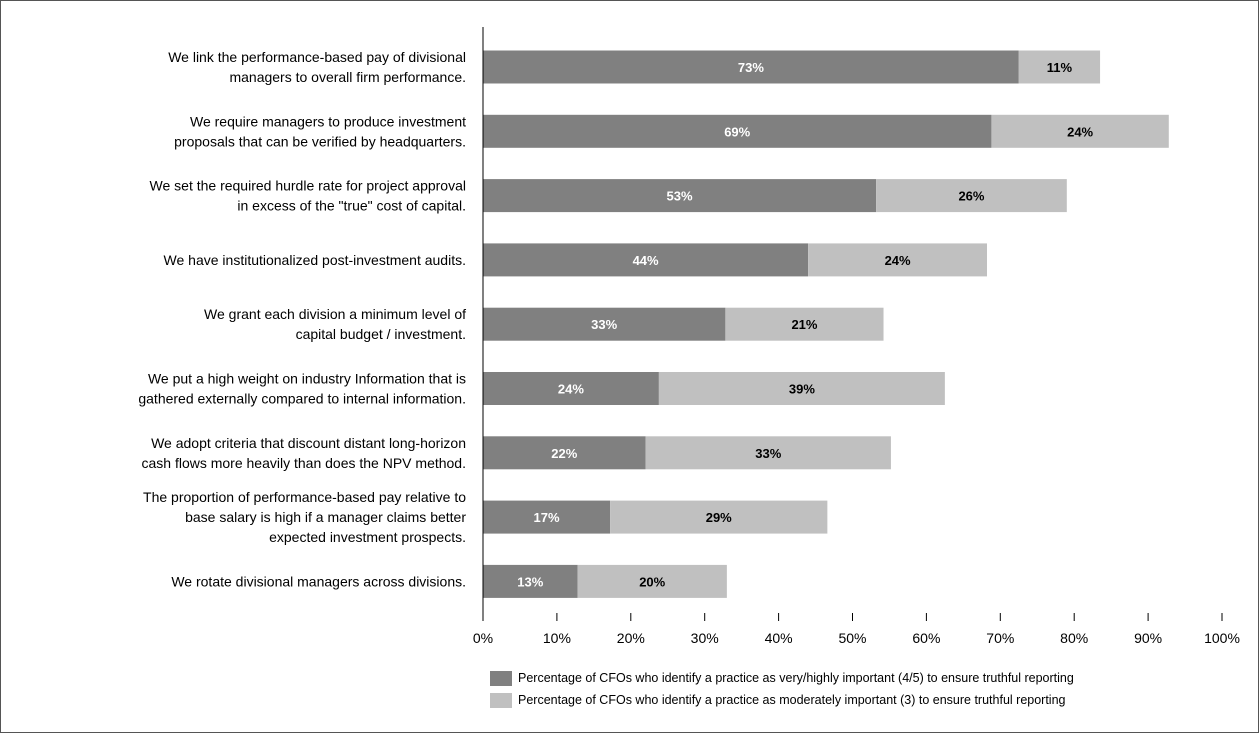 This screenshot has height=734, width=1260. I want to click on bar-value-label: 21%, so click(804, 324).